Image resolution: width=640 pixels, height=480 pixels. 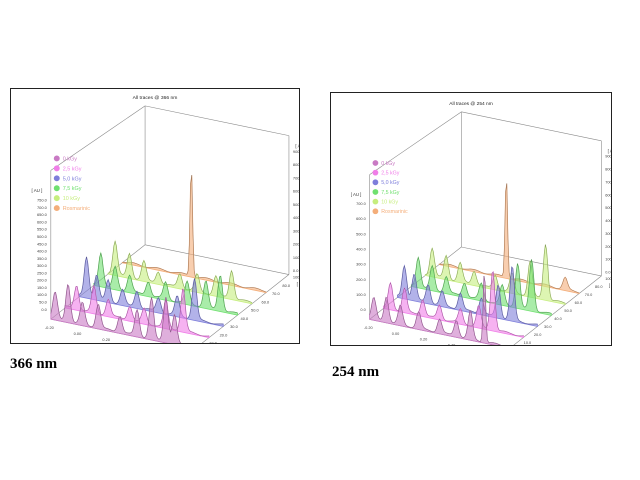 I want to click on y-tick-label: 550.0, so click(x=42, y=229).